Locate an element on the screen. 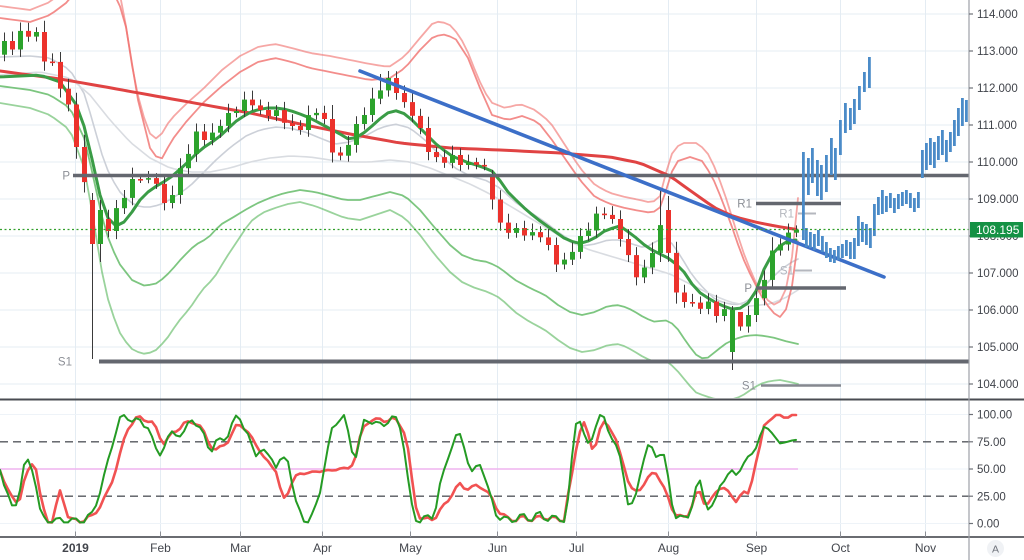  svg-text: Nov is located at coordinates (925, 548).